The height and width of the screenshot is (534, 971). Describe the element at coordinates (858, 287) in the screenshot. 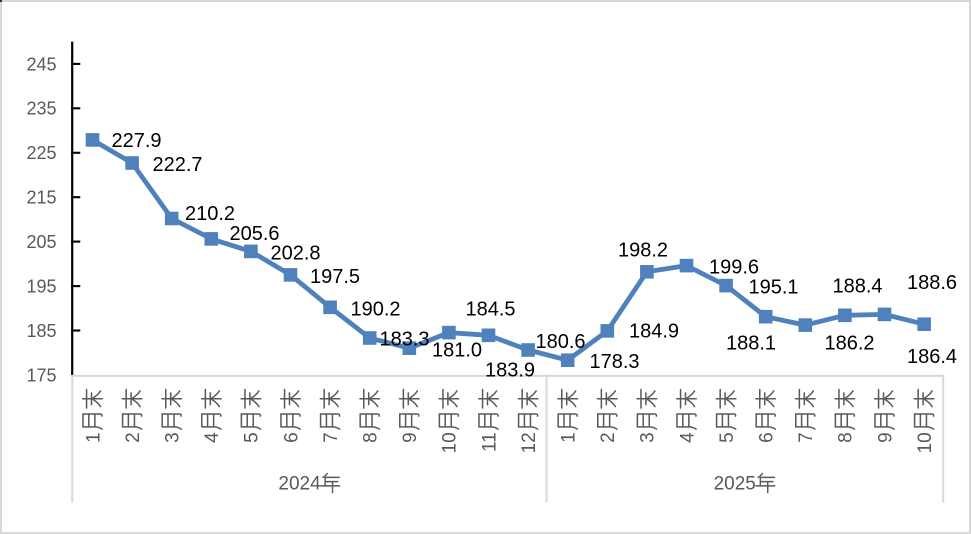

I see `svg-text: 188.4` at that location.